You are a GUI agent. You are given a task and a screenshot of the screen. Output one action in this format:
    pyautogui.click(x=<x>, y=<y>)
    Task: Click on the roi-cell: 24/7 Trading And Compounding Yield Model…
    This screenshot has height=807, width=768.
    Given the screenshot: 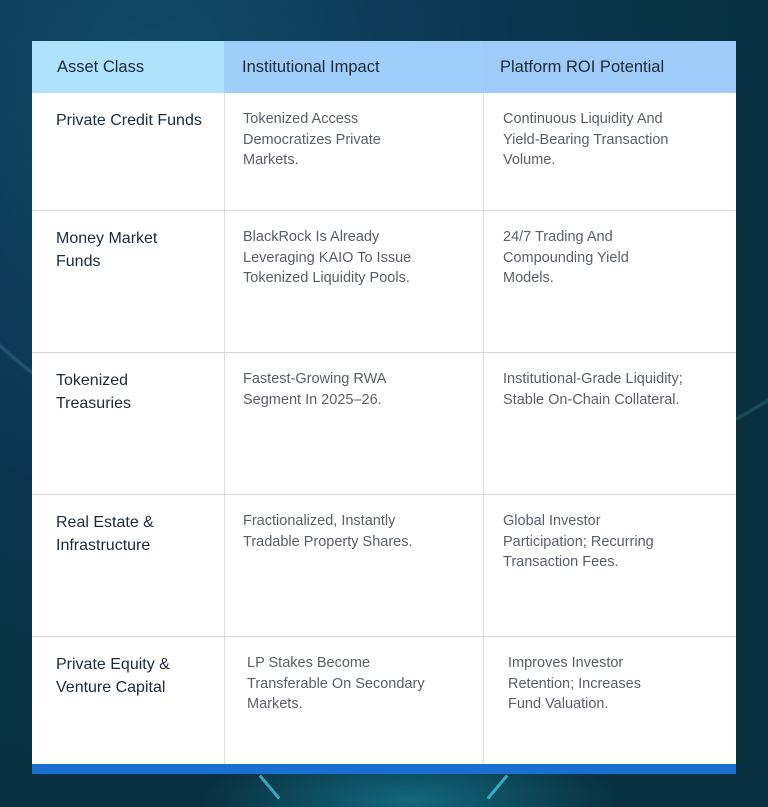 What is the action you would take?
    pyautogui.click(x=609, y=281)
    